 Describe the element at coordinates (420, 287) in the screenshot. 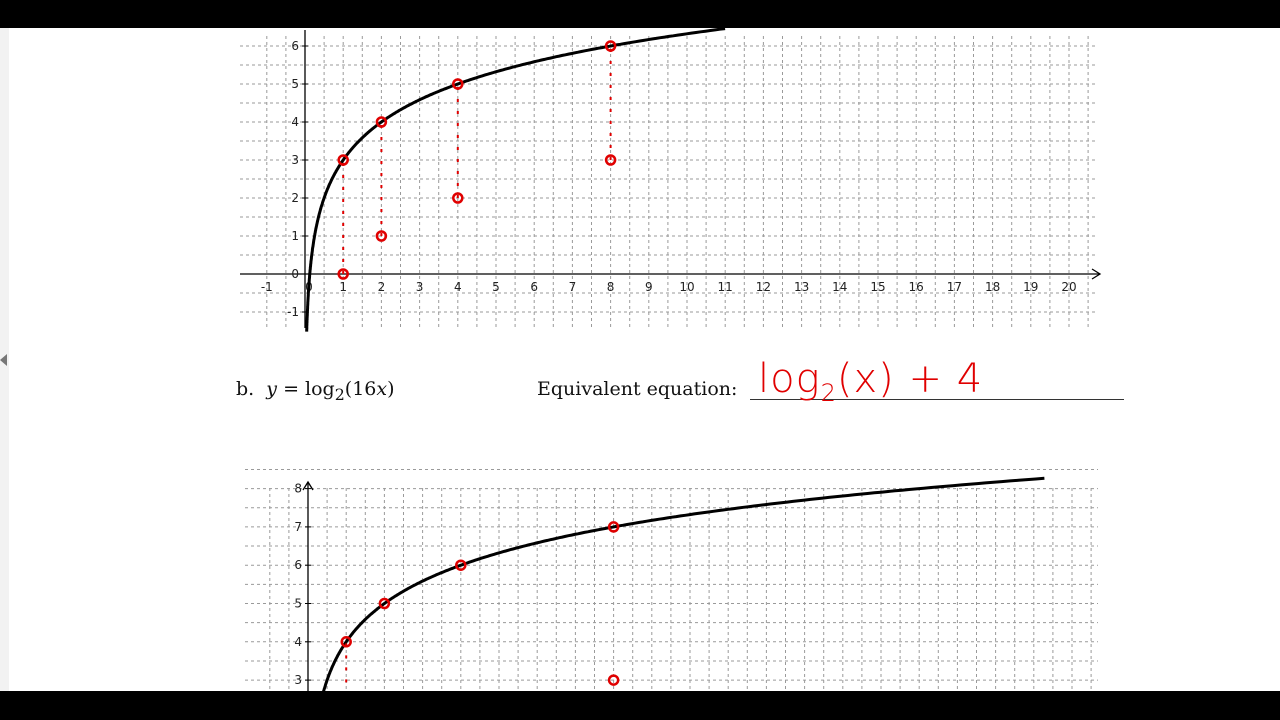

I see `x-tick-label: 3` at that location.